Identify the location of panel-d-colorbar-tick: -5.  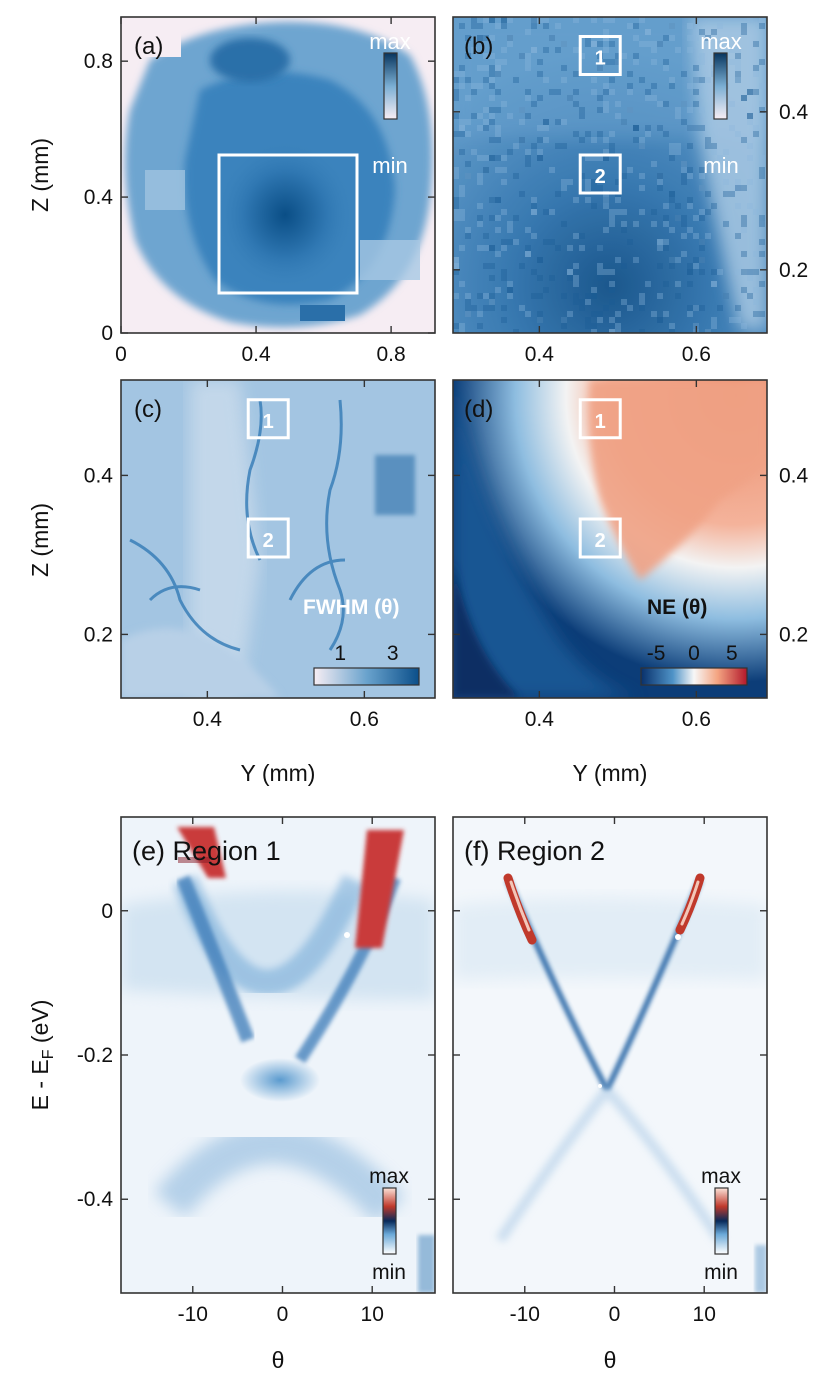
(656, 653).